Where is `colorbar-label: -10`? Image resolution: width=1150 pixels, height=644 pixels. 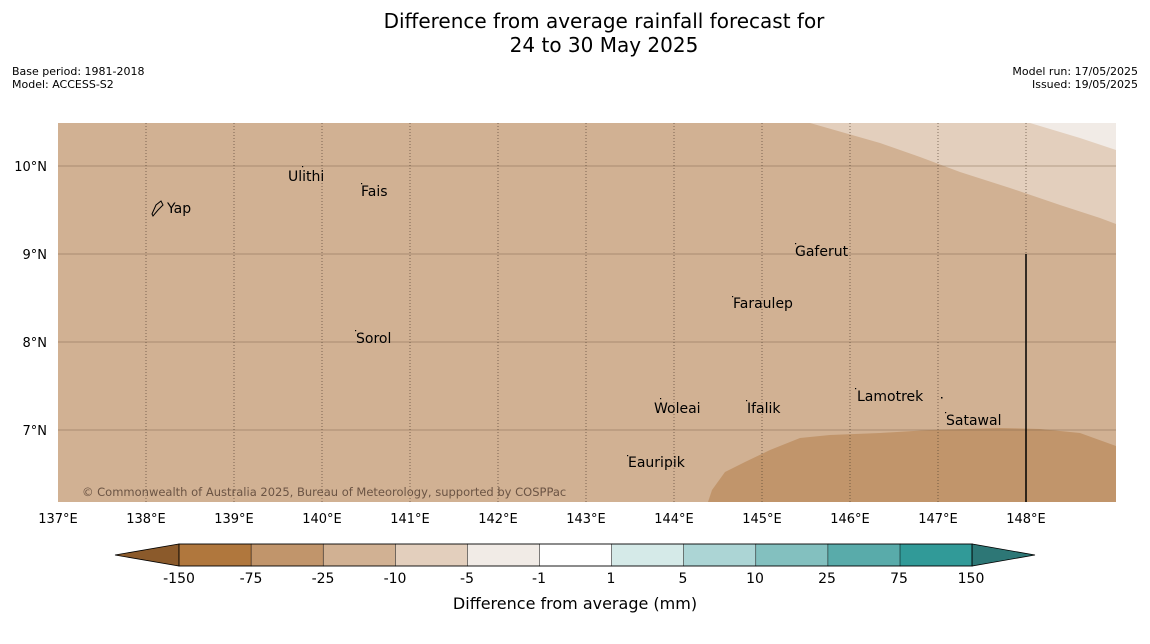
colorbar-label: -10 is located at coordinates (395, 579).